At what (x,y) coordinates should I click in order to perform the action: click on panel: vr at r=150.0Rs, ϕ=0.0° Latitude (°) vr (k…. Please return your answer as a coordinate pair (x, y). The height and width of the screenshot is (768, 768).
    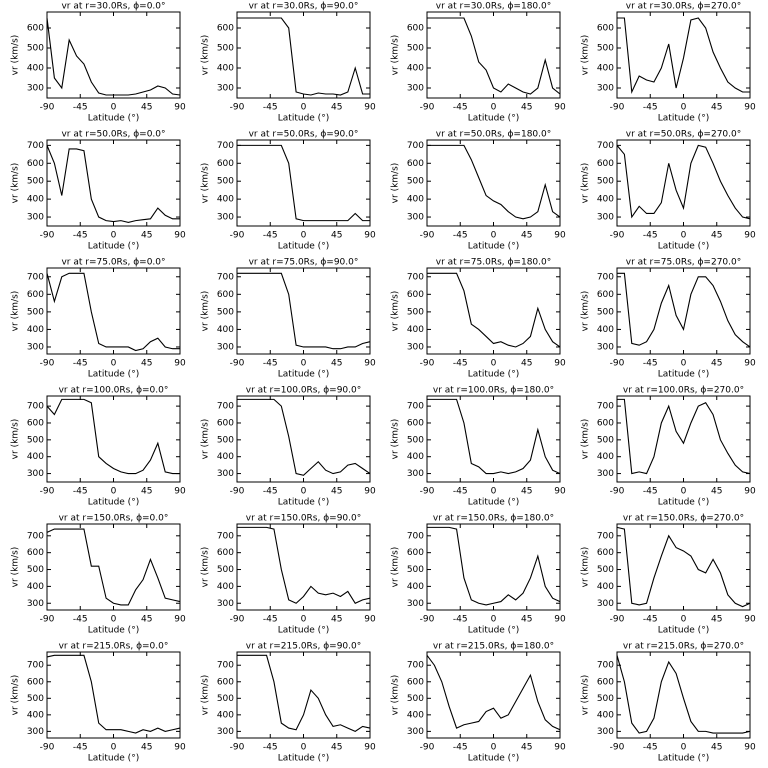
    Looking at the image, I should click on (98, 575).